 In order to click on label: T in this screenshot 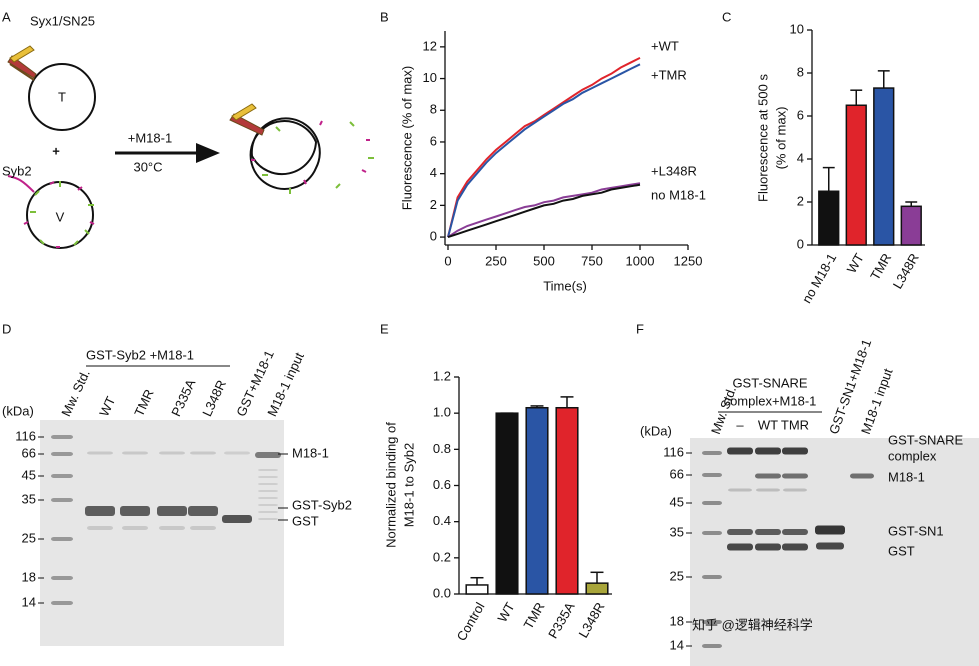, I will do `click(62, 96)`.